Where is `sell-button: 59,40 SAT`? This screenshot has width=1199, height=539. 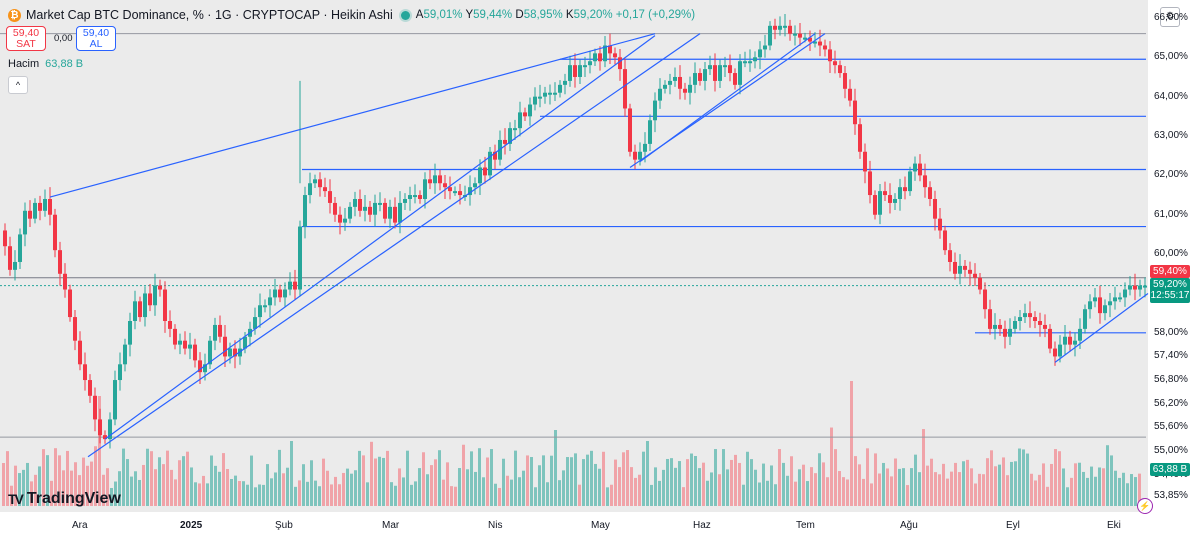
sell-button: 59,40 SAT is located at coordinates (26, 38).